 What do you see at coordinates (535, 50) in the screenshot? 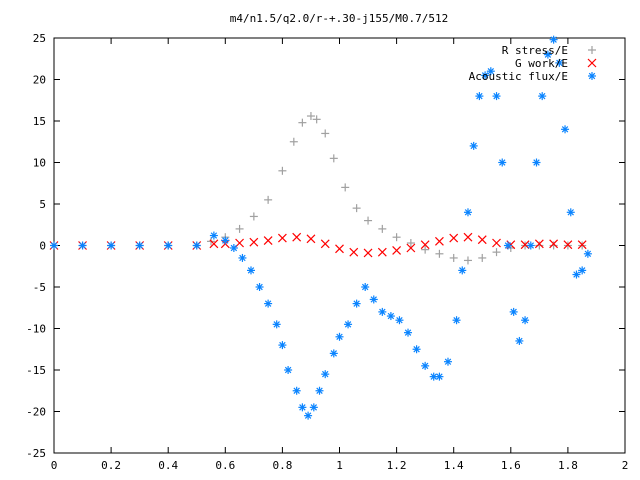
I see `legend-label: R stress/E` at bounding box center [535, 50].